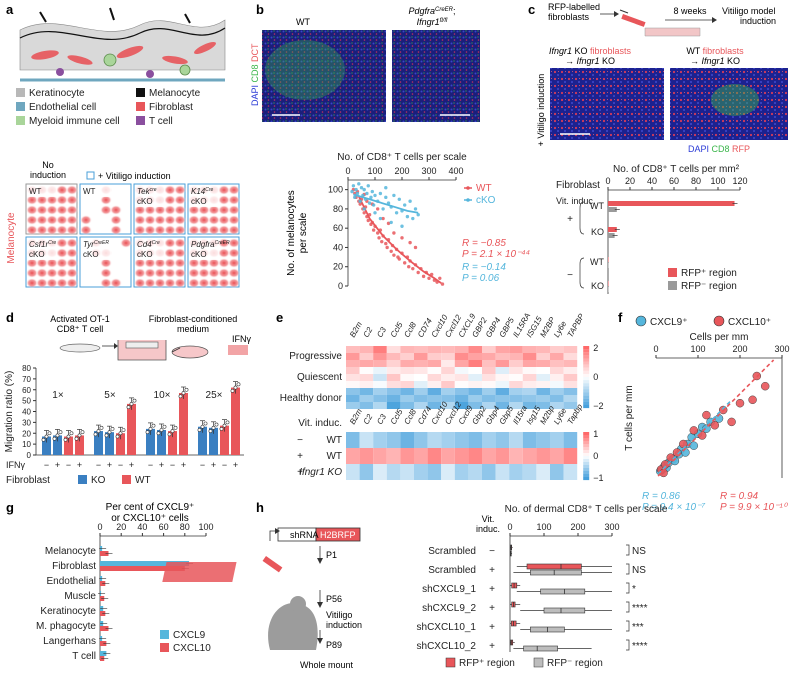 The height and width of the screenshot is (675, 800). I want to click on category-label: Melanocyte, so click(71, 551).